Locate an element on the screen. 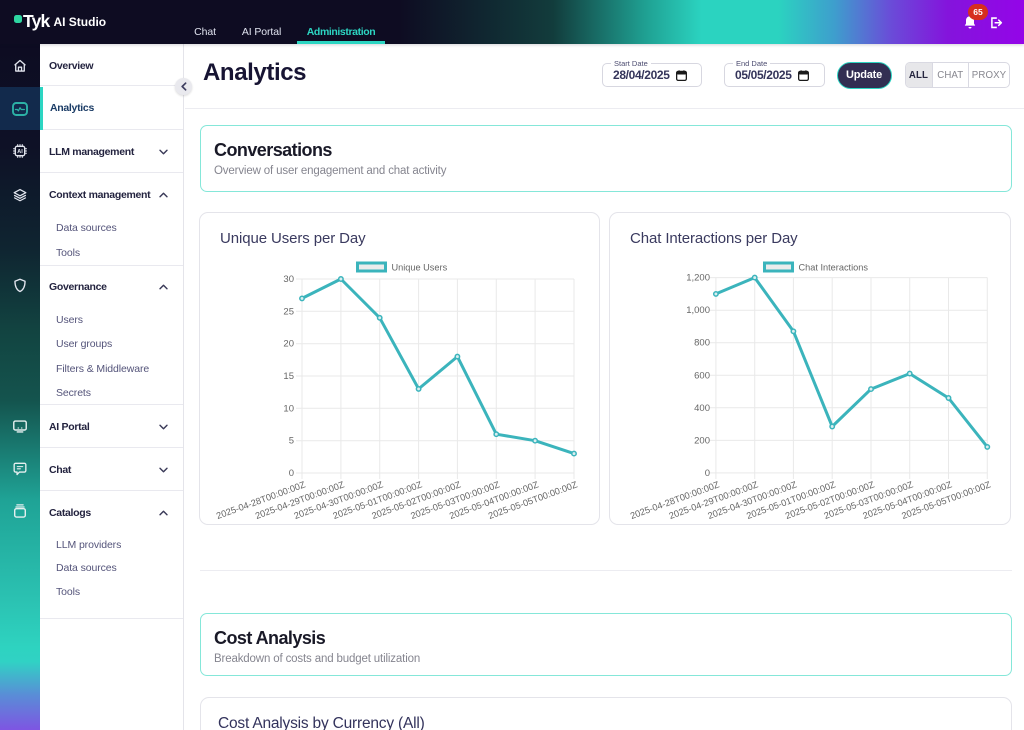  svg-text: 200 is located at coordinates (702, 440).